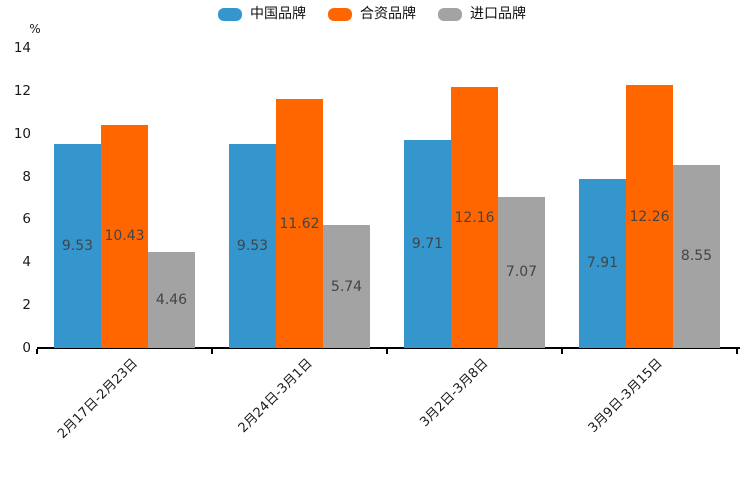 The height and width of the screenshot is (496, 744). I want to click on legend-label: 中国品牌, so click(278, 14).